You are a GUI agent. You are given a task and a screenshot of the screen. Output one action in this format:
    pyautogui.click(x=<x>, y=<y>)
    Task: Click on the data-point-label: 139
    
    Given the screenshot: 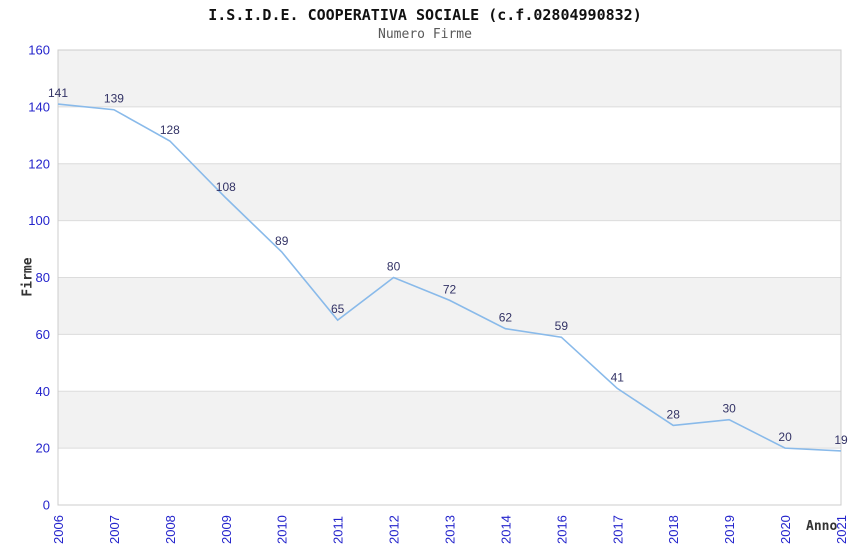 What is the action you would take?
    pyautogui.click(x=114, y=99)
    